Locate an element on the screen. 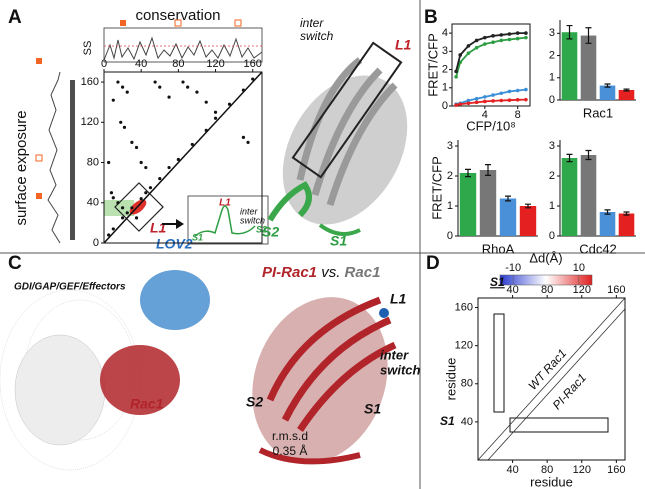  conservation-title: conservation is located at coordinates (177, 15).